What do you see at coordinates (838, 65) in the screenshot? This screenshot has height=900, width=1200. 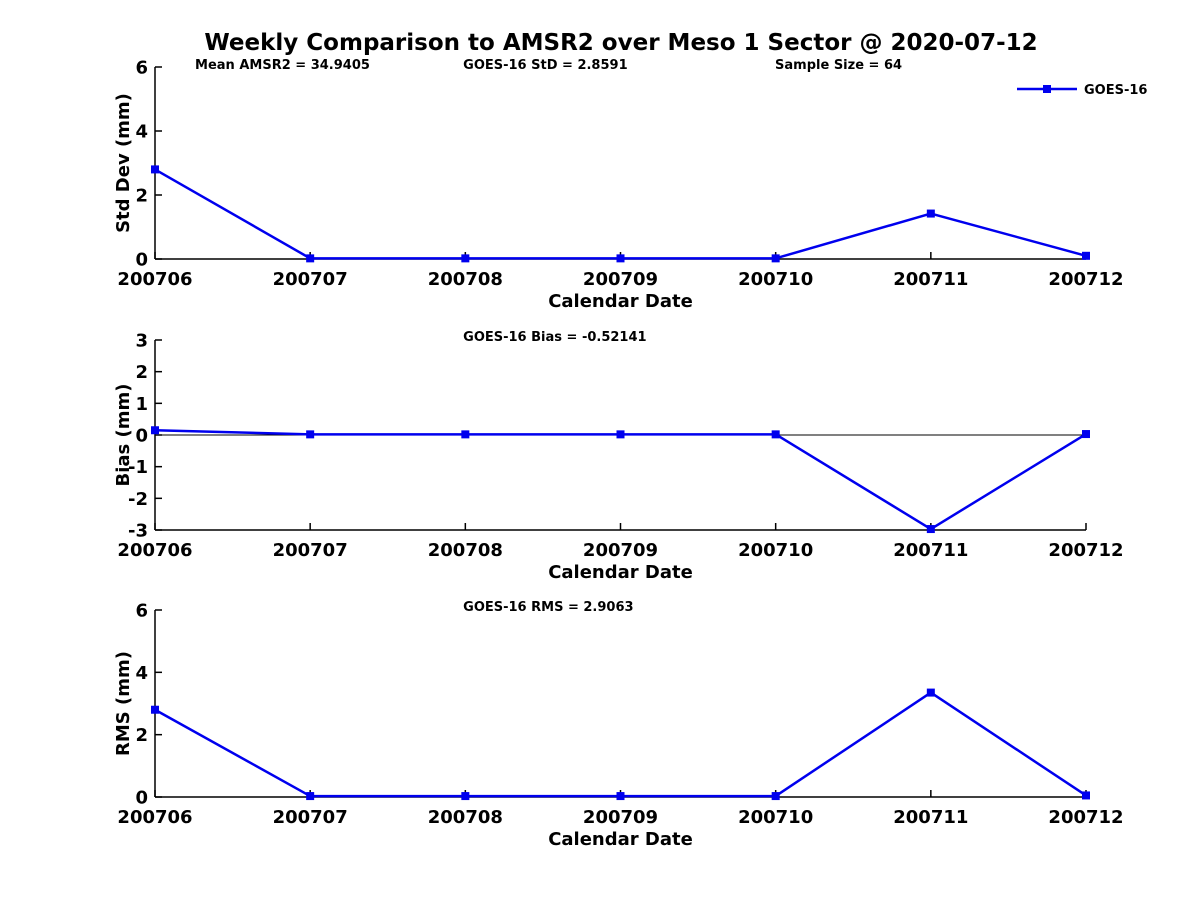 I see `stat-annotation: Sample Size = 64` at bounding box center [838, 65].